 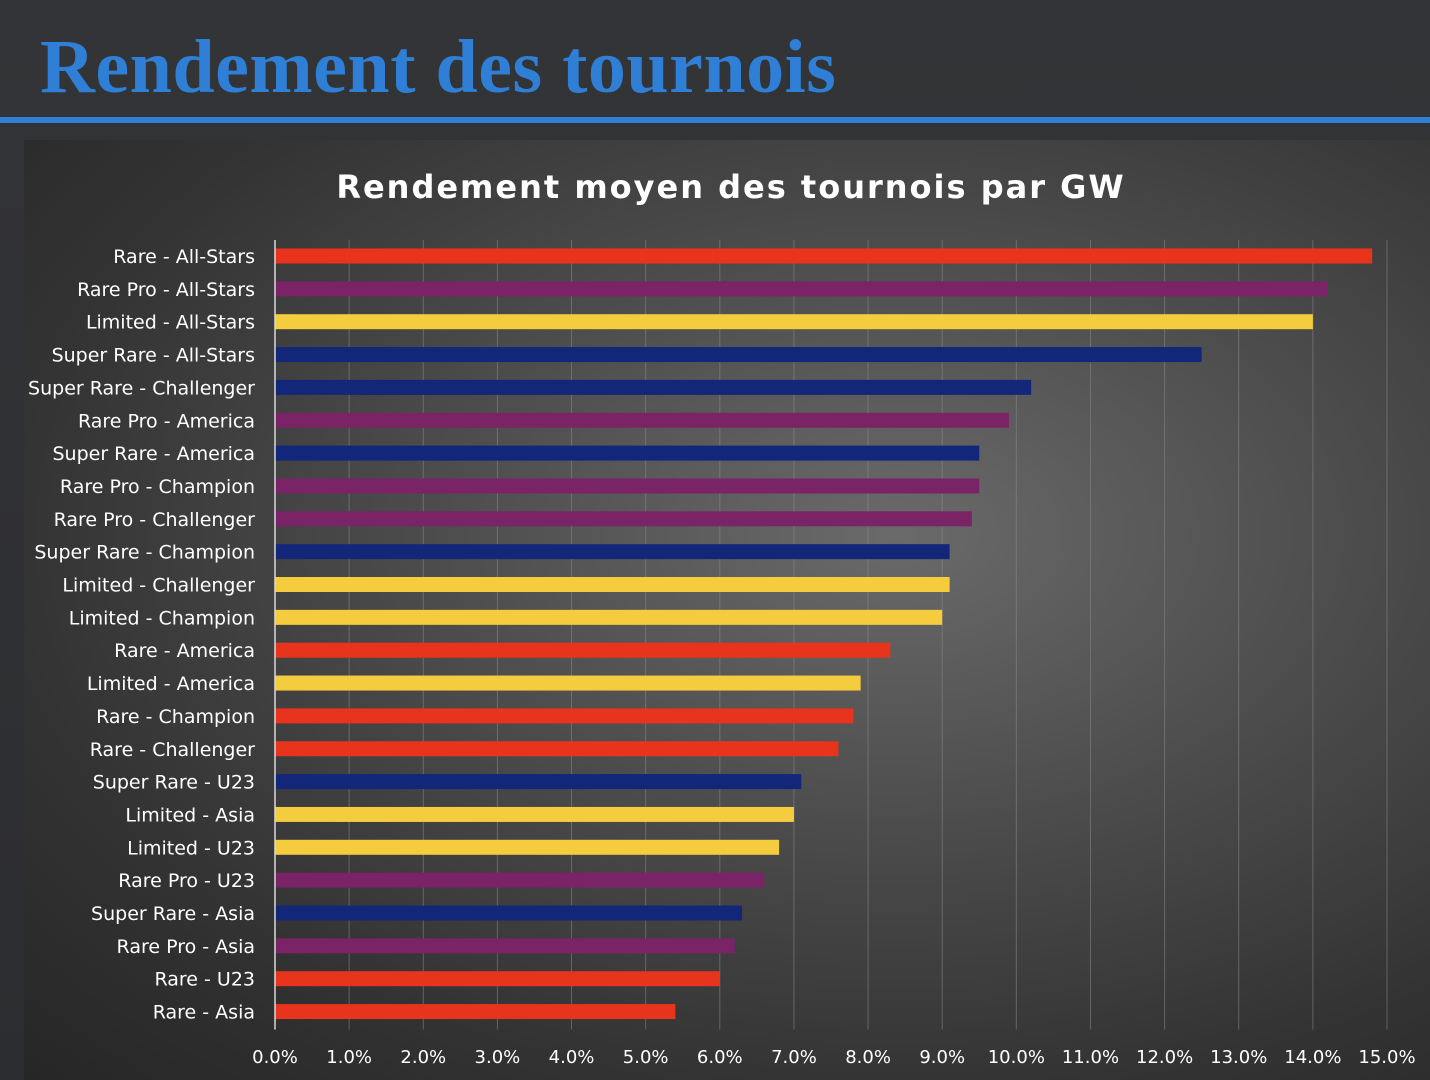 I want to click on category-label: Rare - U23, so click(x=204, y=980).